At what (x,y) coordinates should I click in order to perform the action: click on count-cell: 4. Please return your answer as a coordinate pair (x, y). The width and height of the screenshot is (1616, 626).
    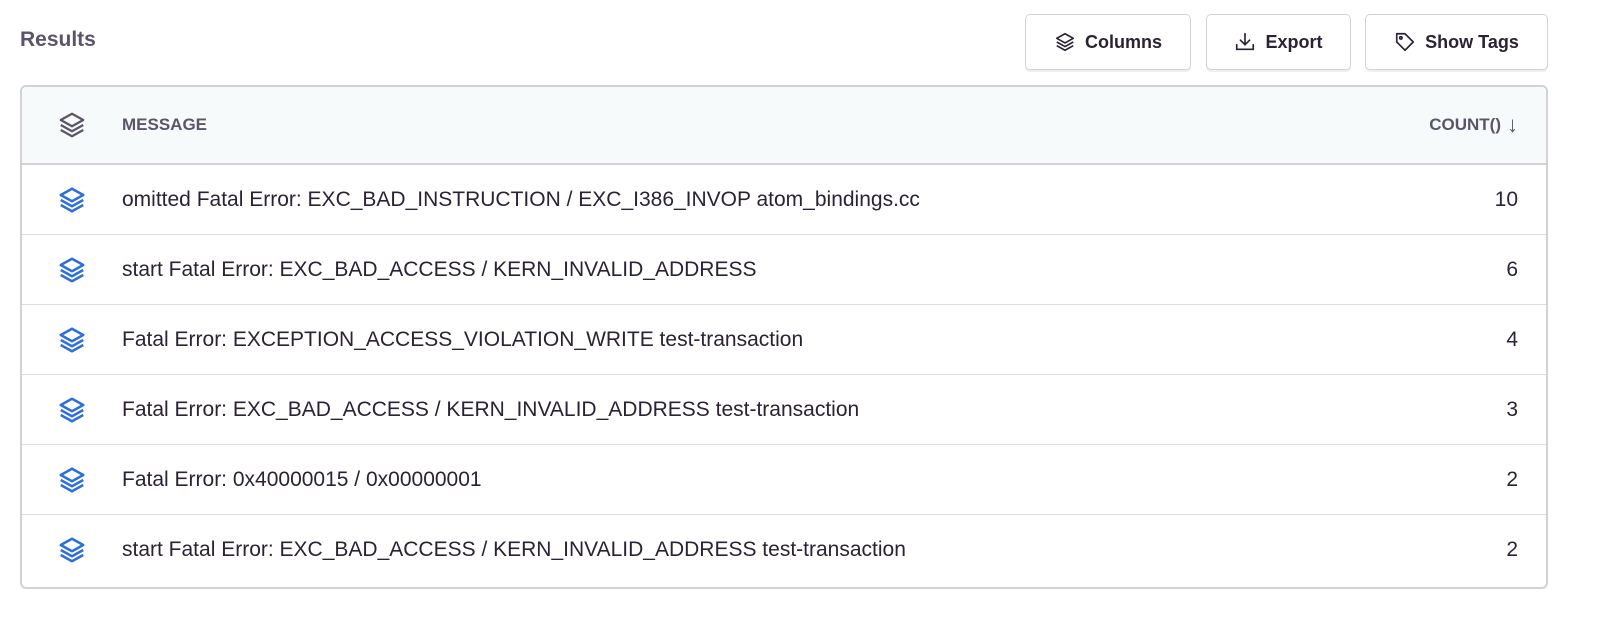
    Looking at the image, I should click on (1512, 339).